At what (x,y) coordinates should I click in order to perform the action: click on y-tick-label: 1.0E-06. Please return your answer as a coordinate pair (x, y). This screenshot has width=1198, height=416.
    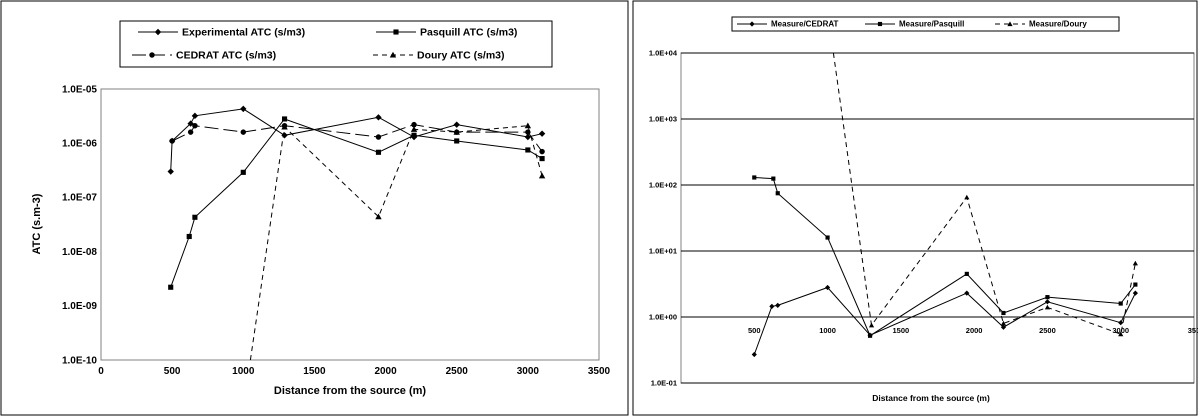
    Looking at the image, I should click on (79, 144).